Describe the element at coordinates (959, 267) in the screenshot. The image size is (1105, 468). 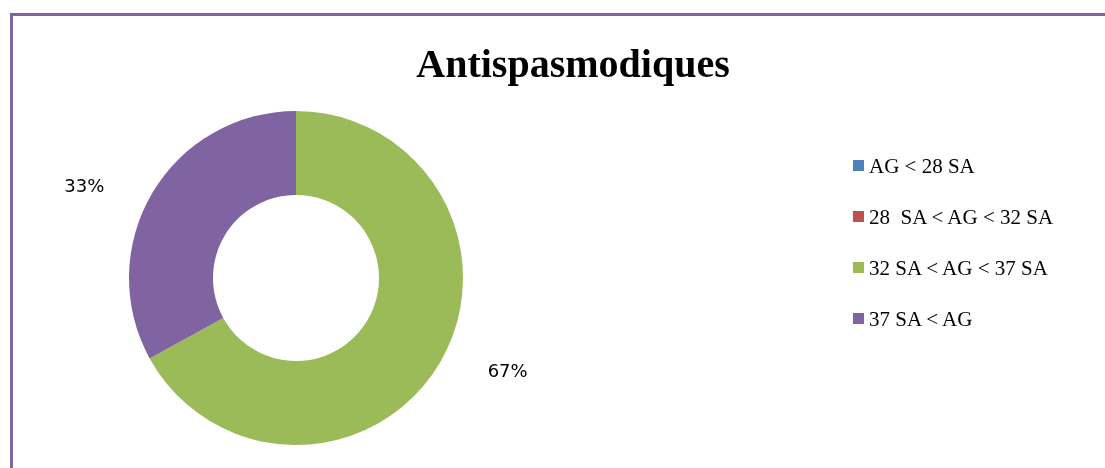
I see `legend-label: 32 SA < AG < 37 SA` at that location.